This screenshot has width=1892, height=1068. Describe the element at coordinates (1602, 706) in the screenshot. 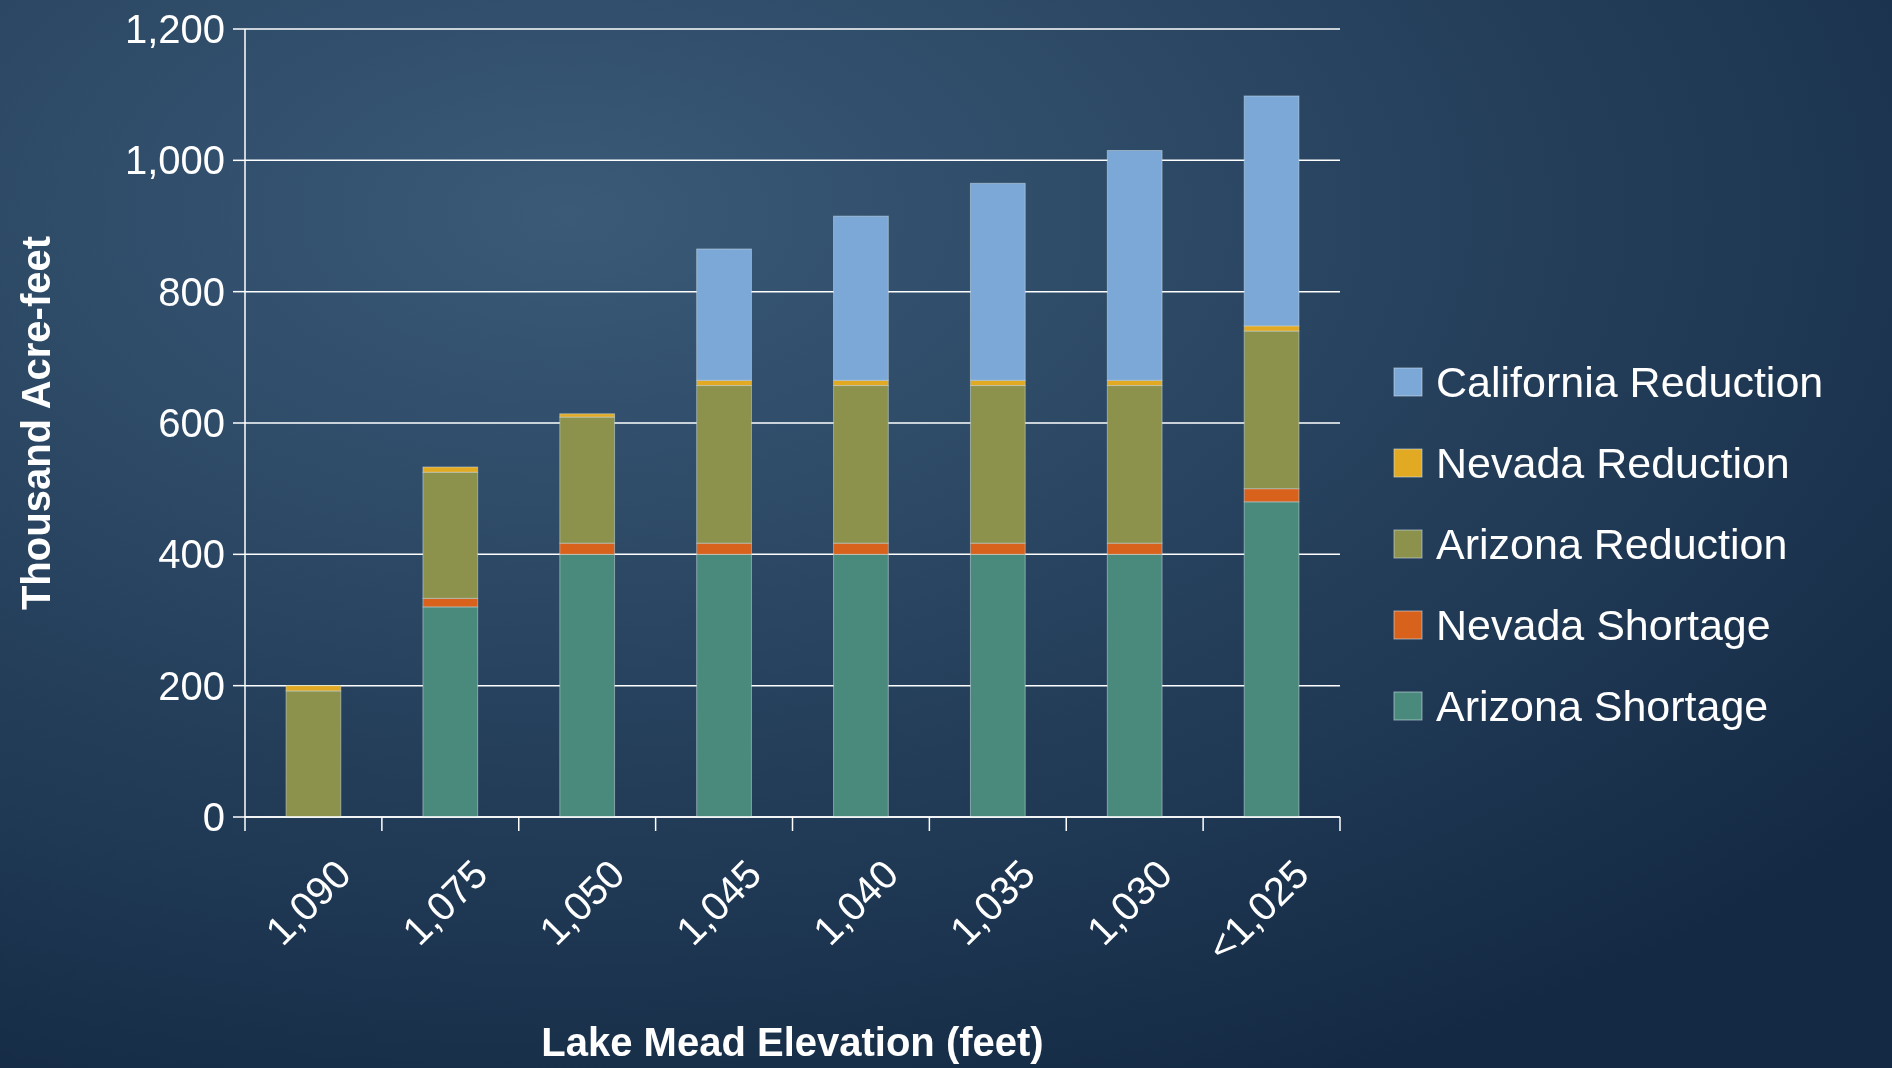

I see `legend-label: Arizona Shortage` at that location.